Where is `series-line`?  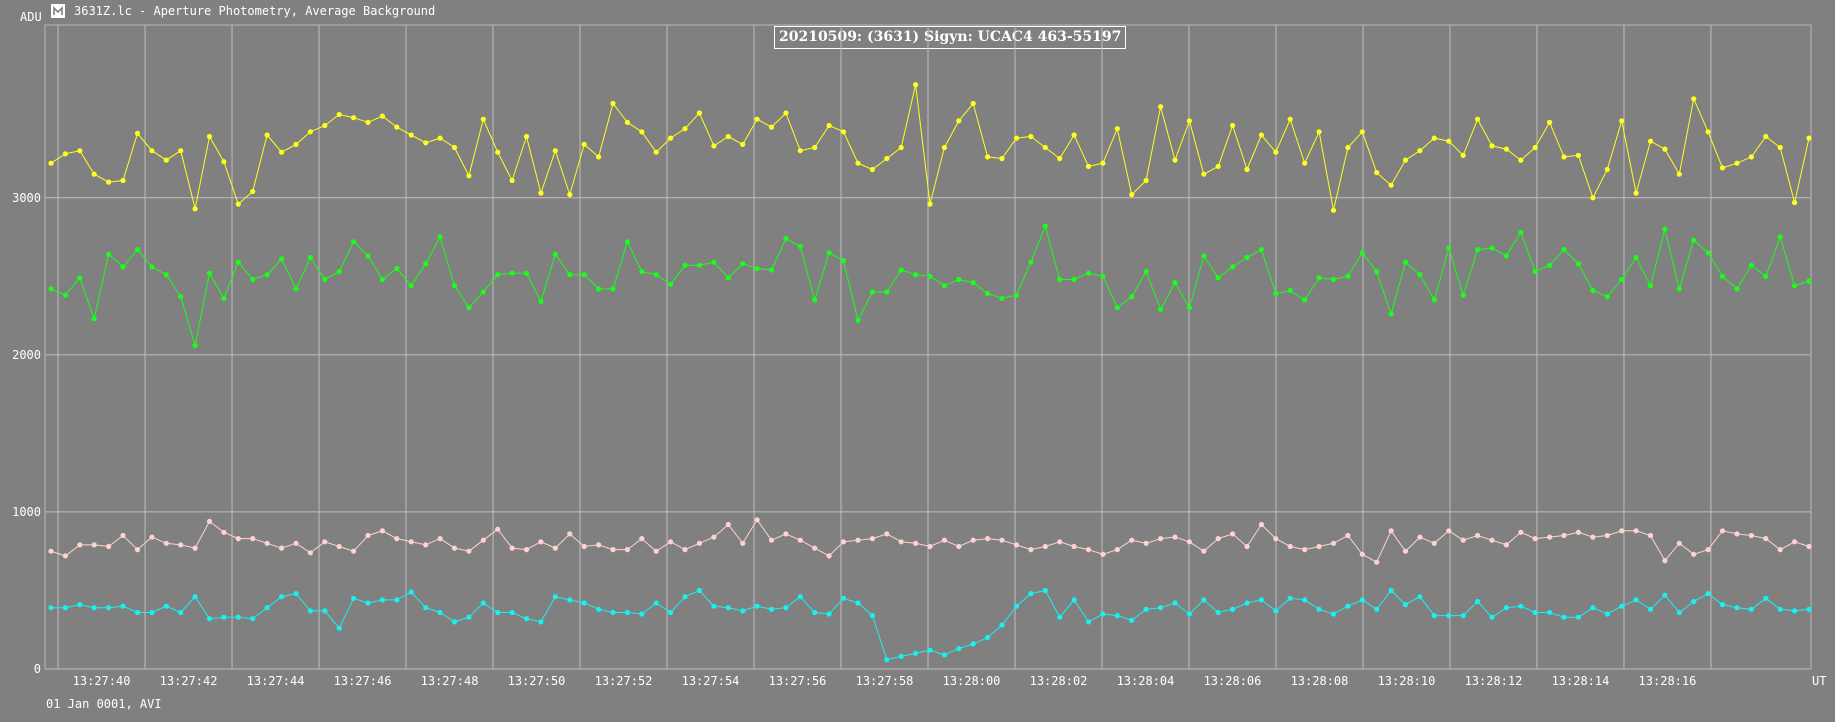
series-line is located at coordinates (930, 540).